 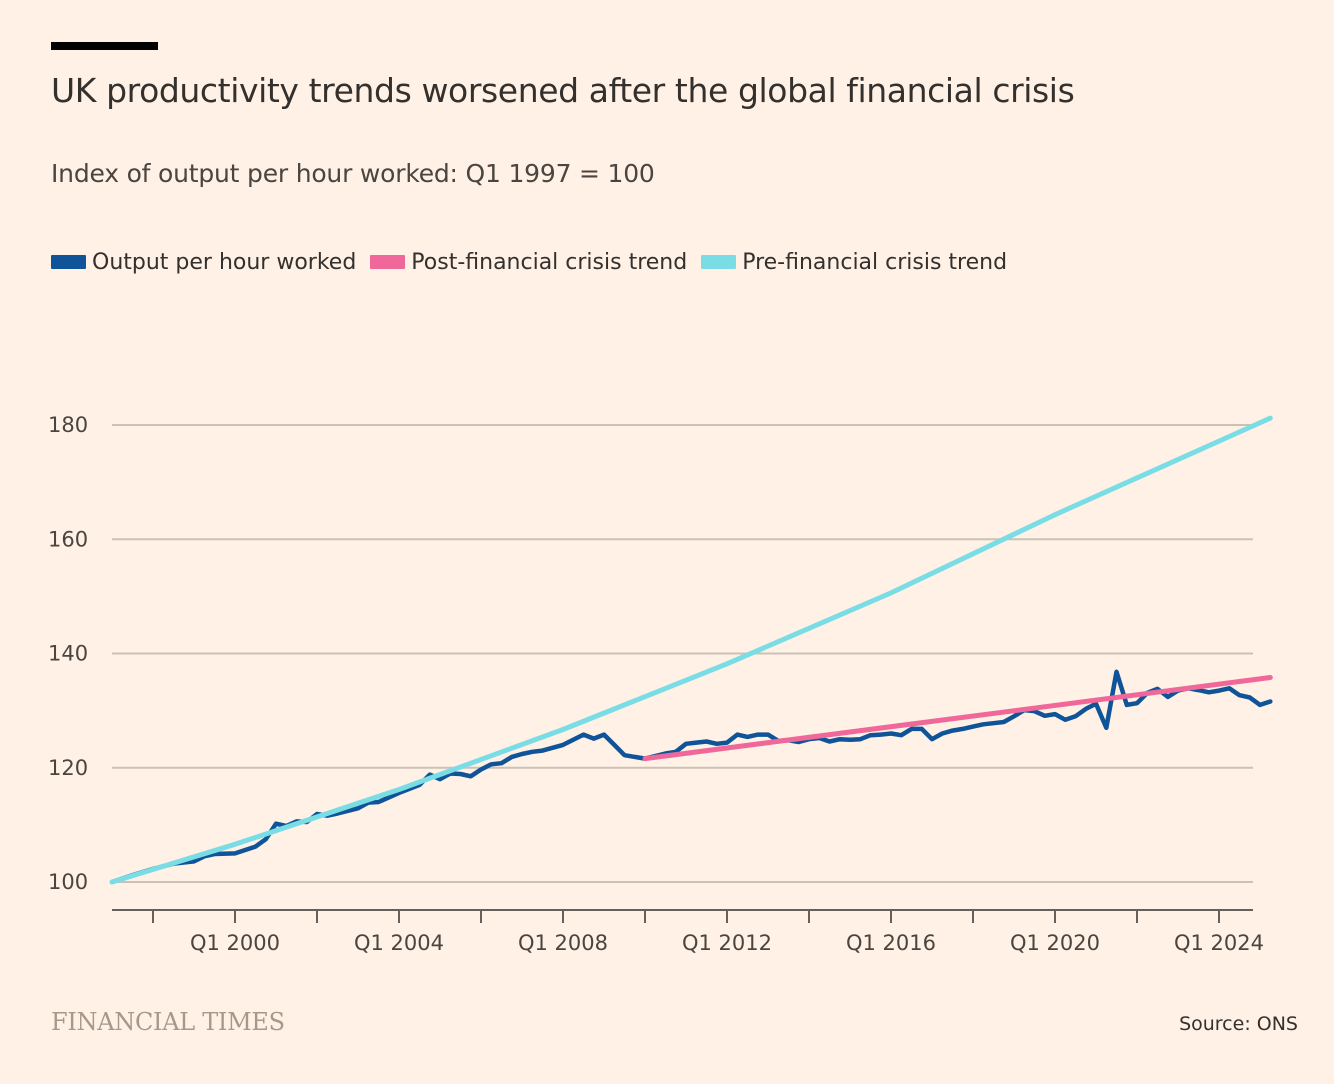 I want to click on y-axis-labels: 100 120 140 160 180, so click(x=68, y=653).